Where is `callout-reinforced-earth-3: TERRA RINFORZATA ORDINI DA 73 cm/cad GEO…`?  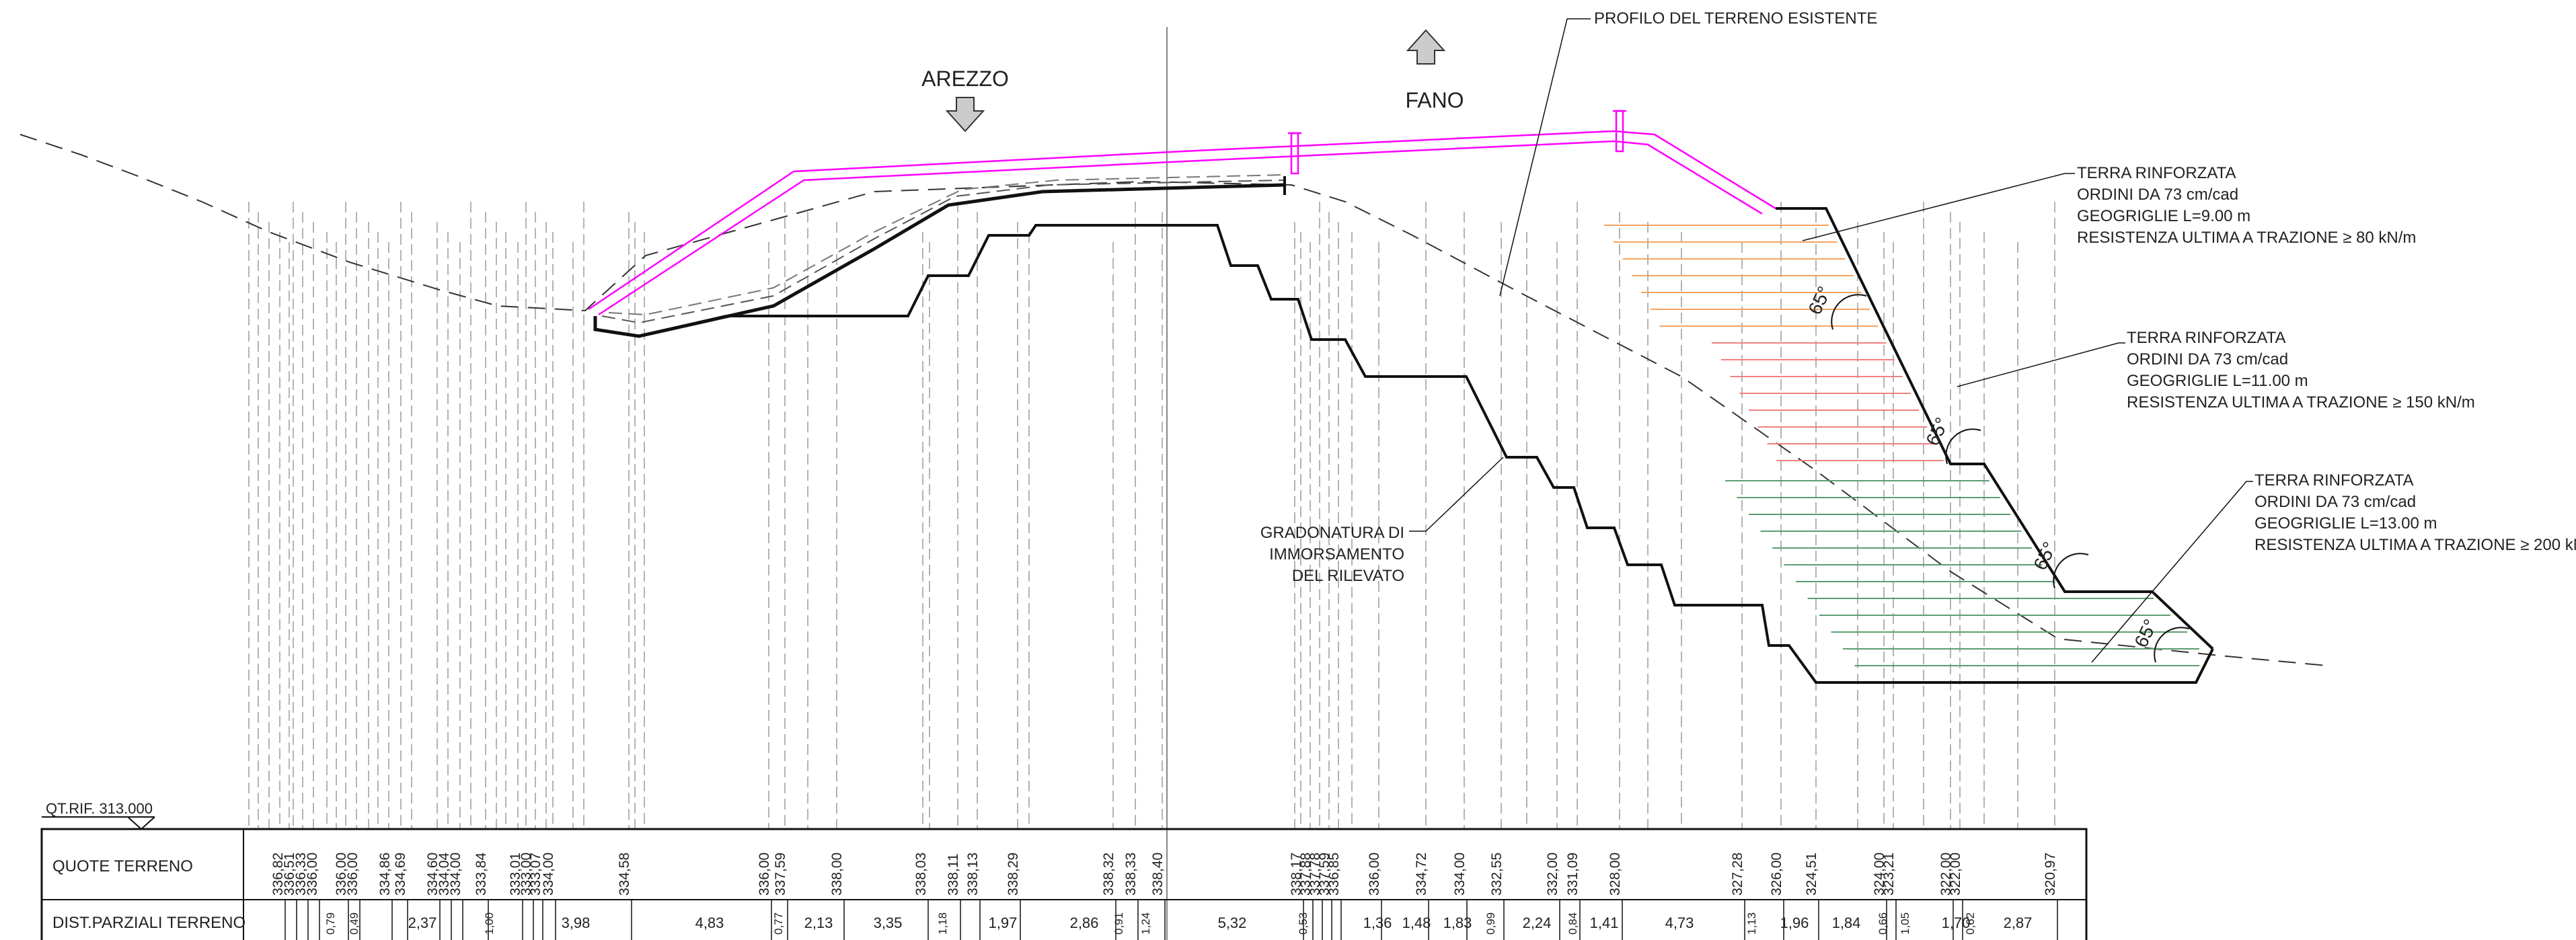
callout-reinforced-earth-3: TERRA RINFORZATA ORDINI DA 73 cm/cad GEO… is located at coordinates (2333, 567).